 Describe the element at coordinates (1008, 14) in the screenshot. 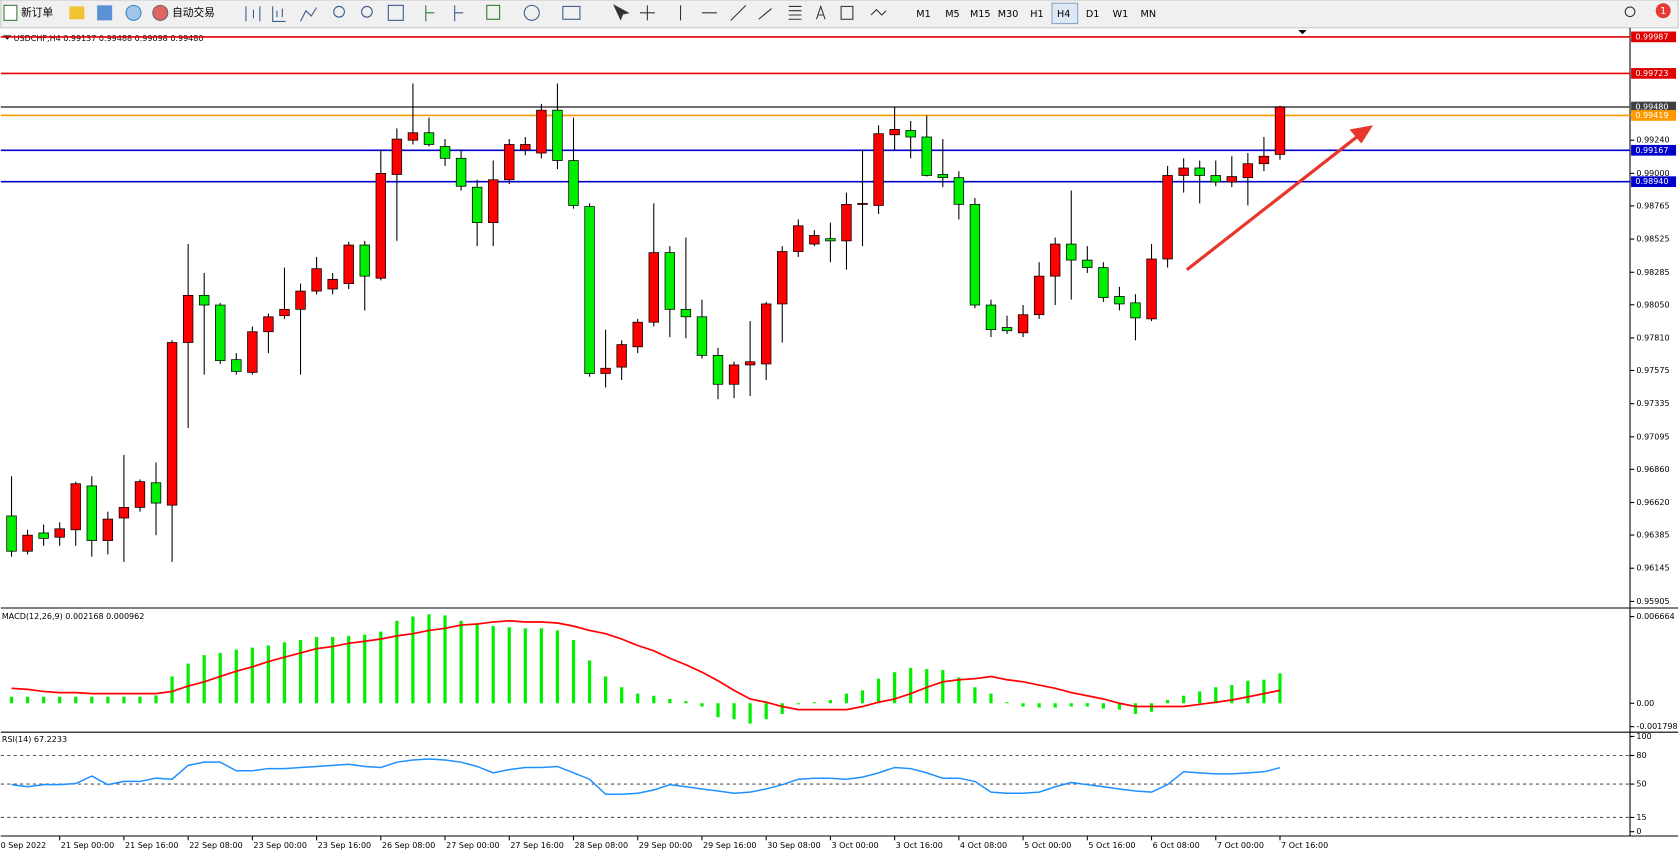

I see `timeframe-button: M30` at that location.